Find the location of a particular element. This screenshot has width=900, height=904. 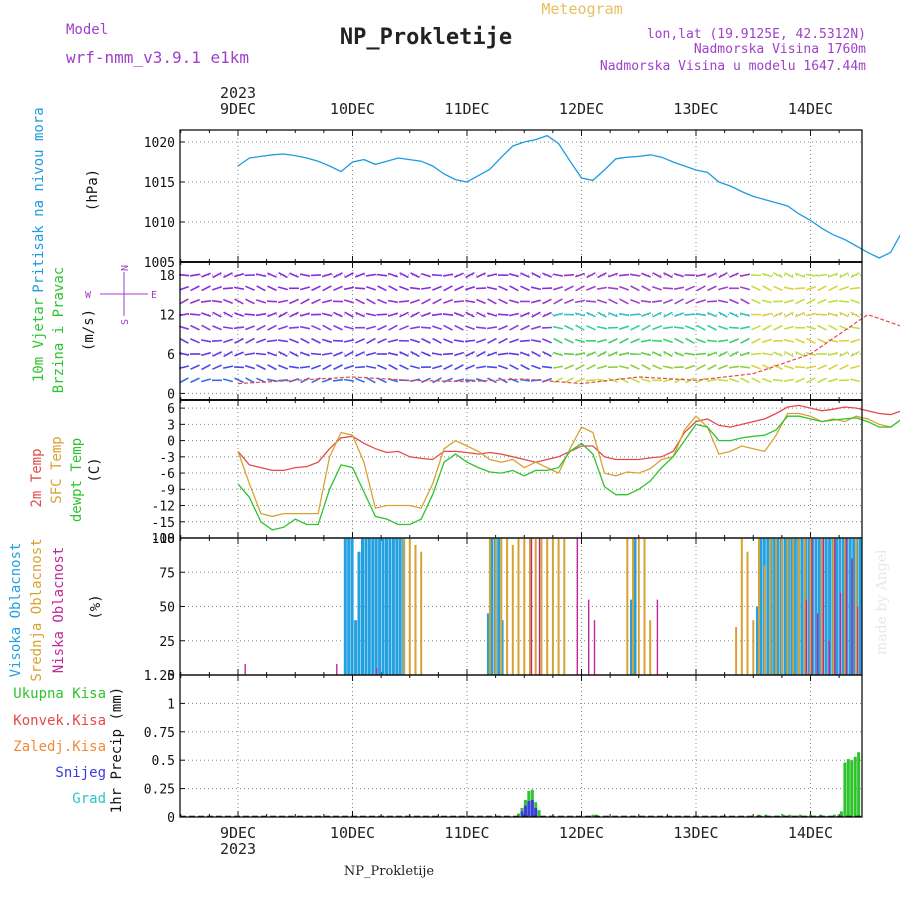

y-tick-label: 3 is located at coordinates (171, 425).